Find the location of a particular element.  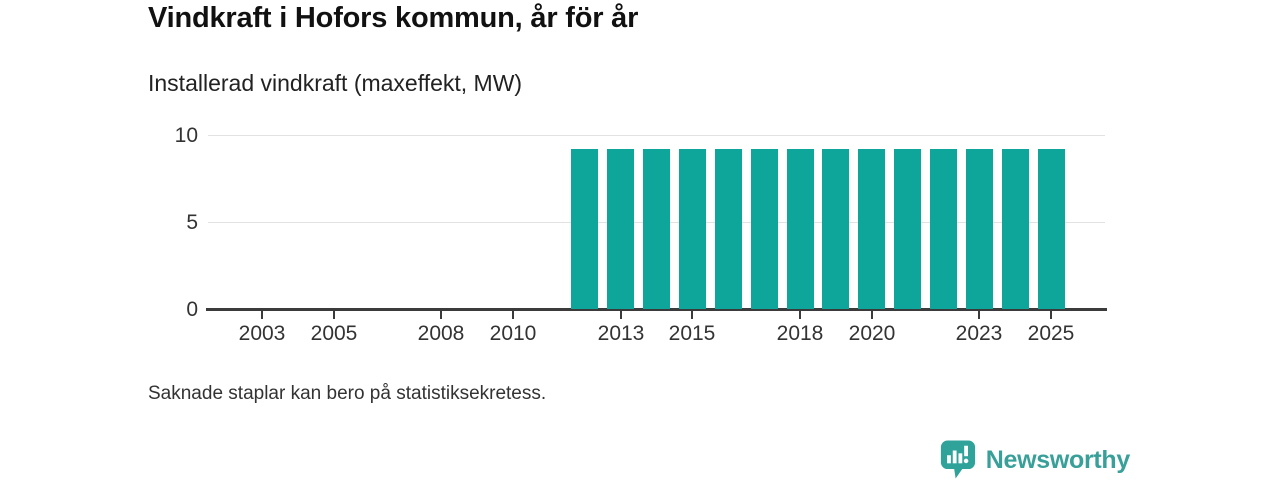

brand-lockup: Newsworthy is located at coordinates (1034, 460).